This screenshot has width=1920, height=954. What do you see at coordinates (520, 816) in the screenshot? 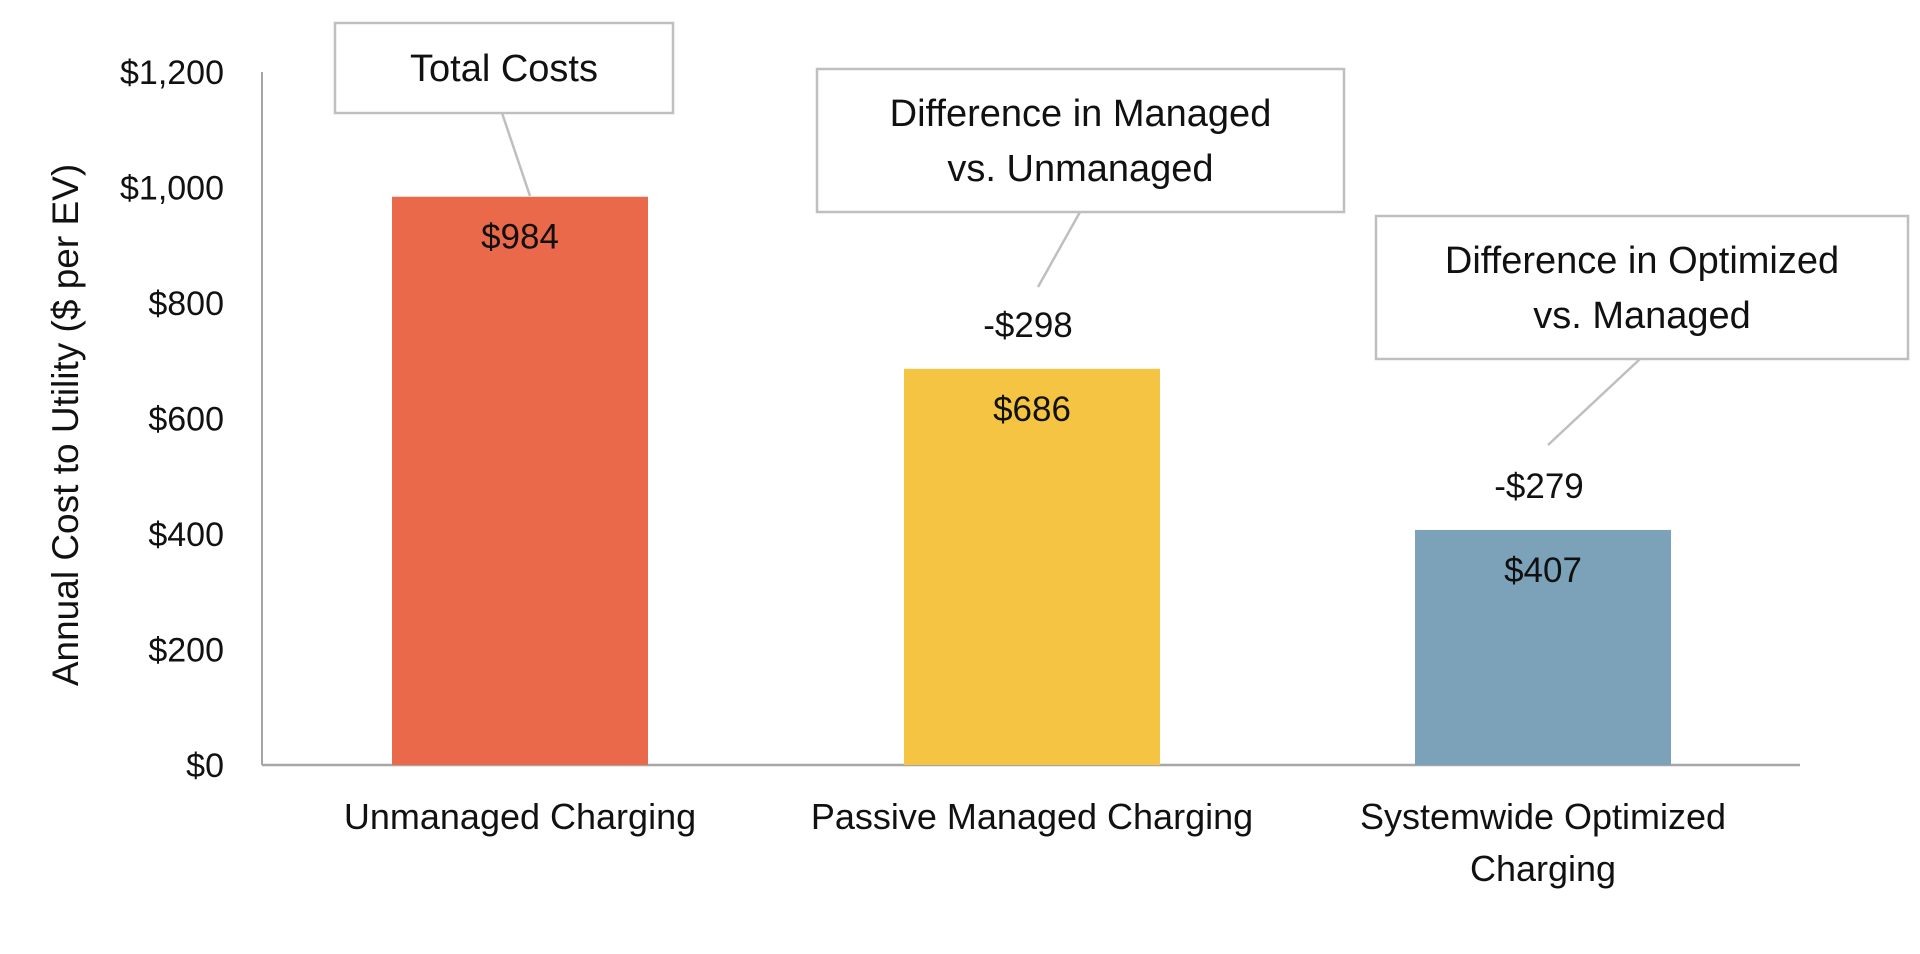
I see `category-label: Unmanaged Charging` at bounding box center [520, 816].